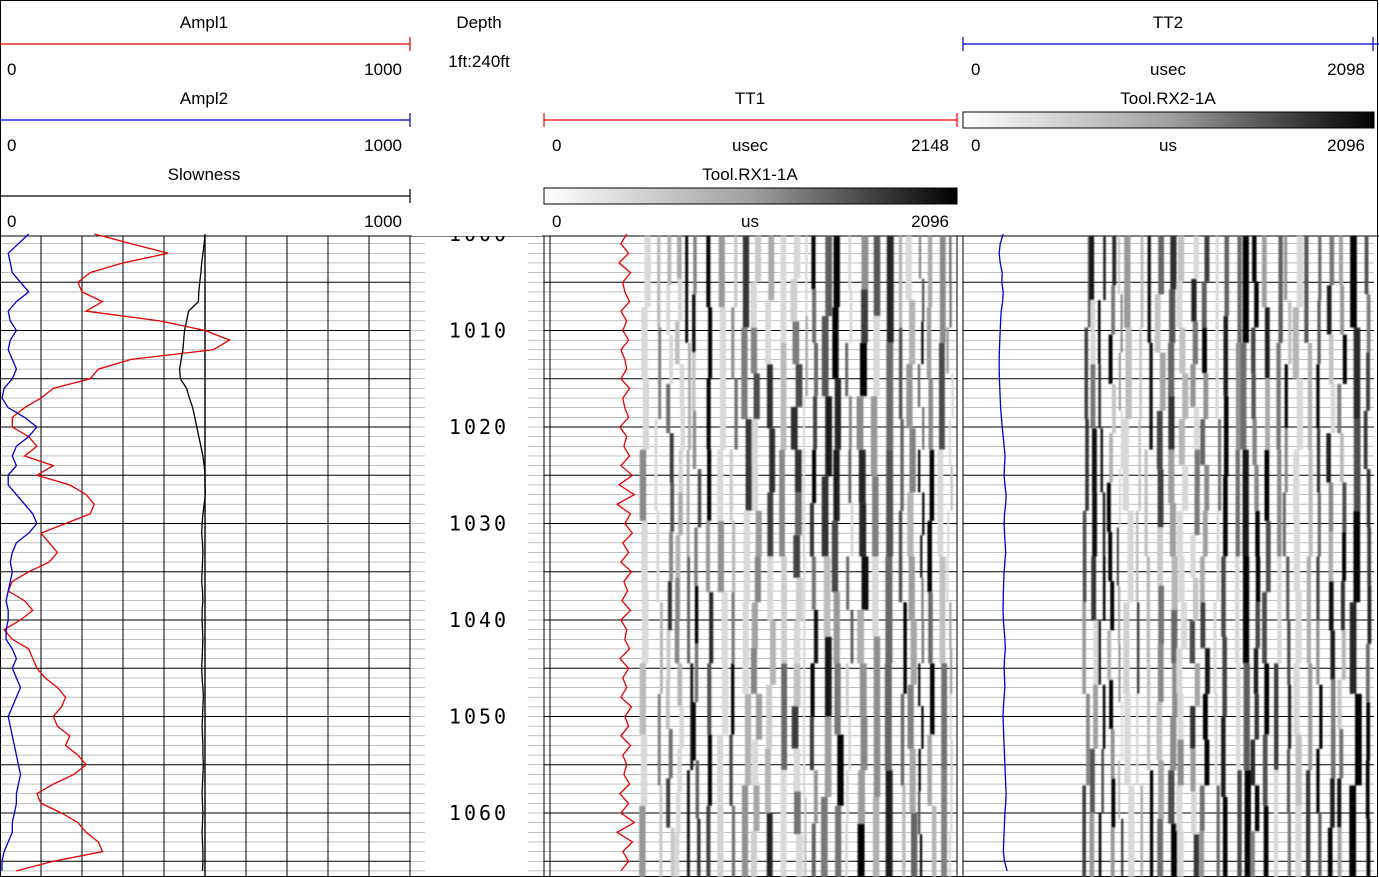 This screenshot has height=877, width=1379. Describe the element at coordinates (479, 61) in the screenshot. I see `depth-scale: 1ft:240ft` at that location.